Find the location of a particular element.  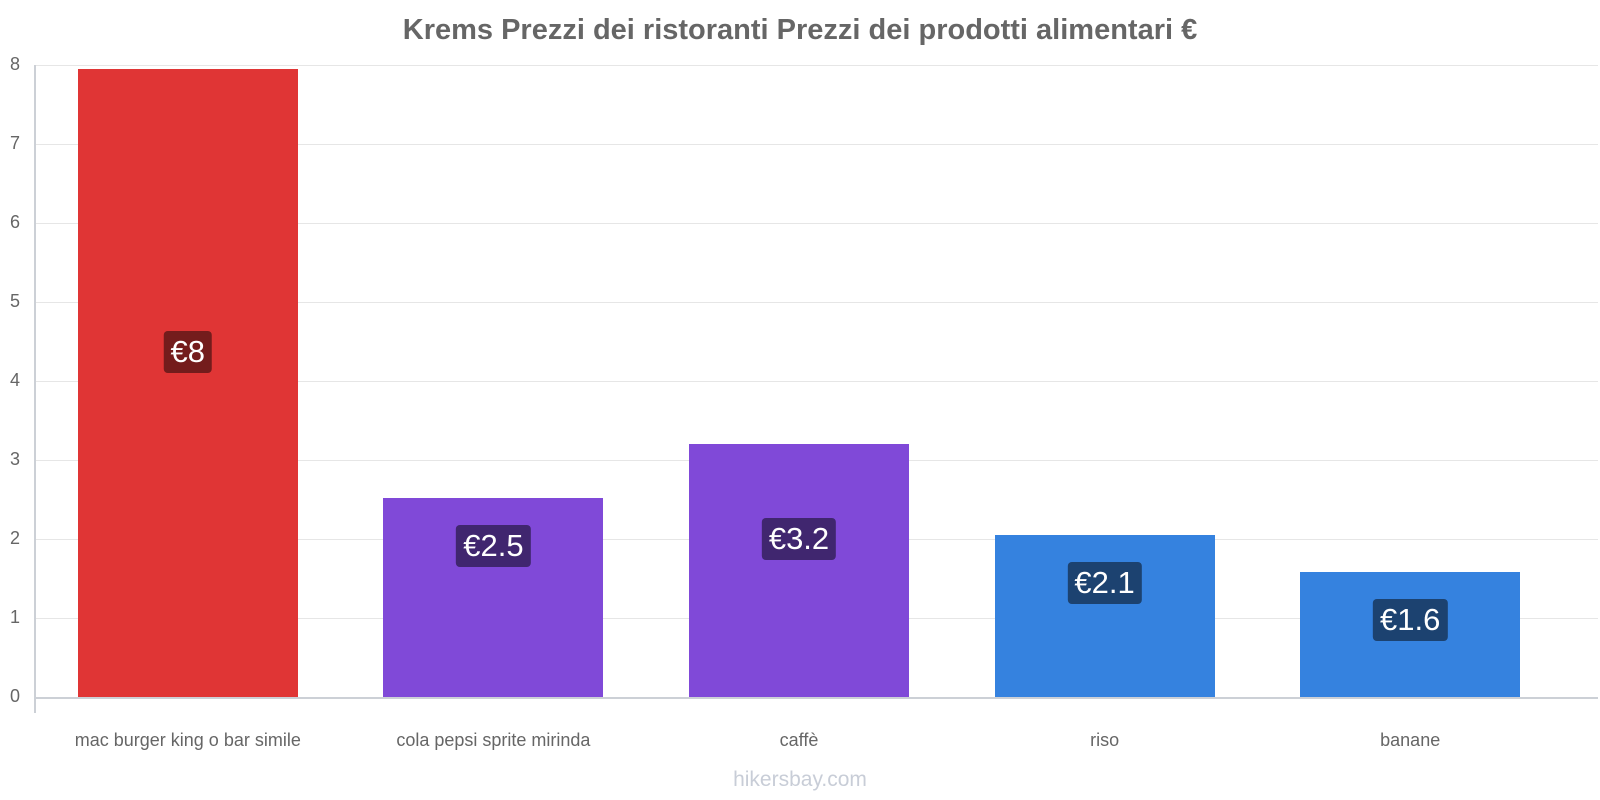

y-tick-label: 2 is located at coordinates (14, 538).